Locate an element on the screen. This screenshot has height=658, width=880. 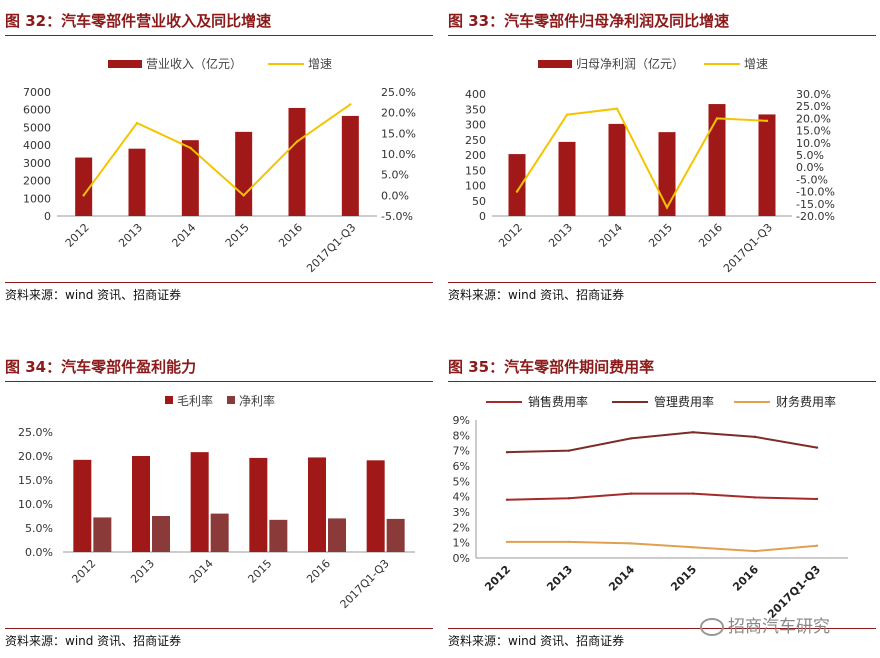
y-tick-label: 3% is located at coordinates (461, 512).